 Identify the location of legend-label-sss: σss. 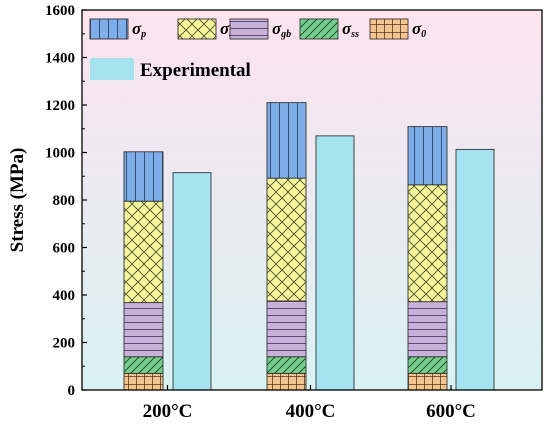
(350, 29).